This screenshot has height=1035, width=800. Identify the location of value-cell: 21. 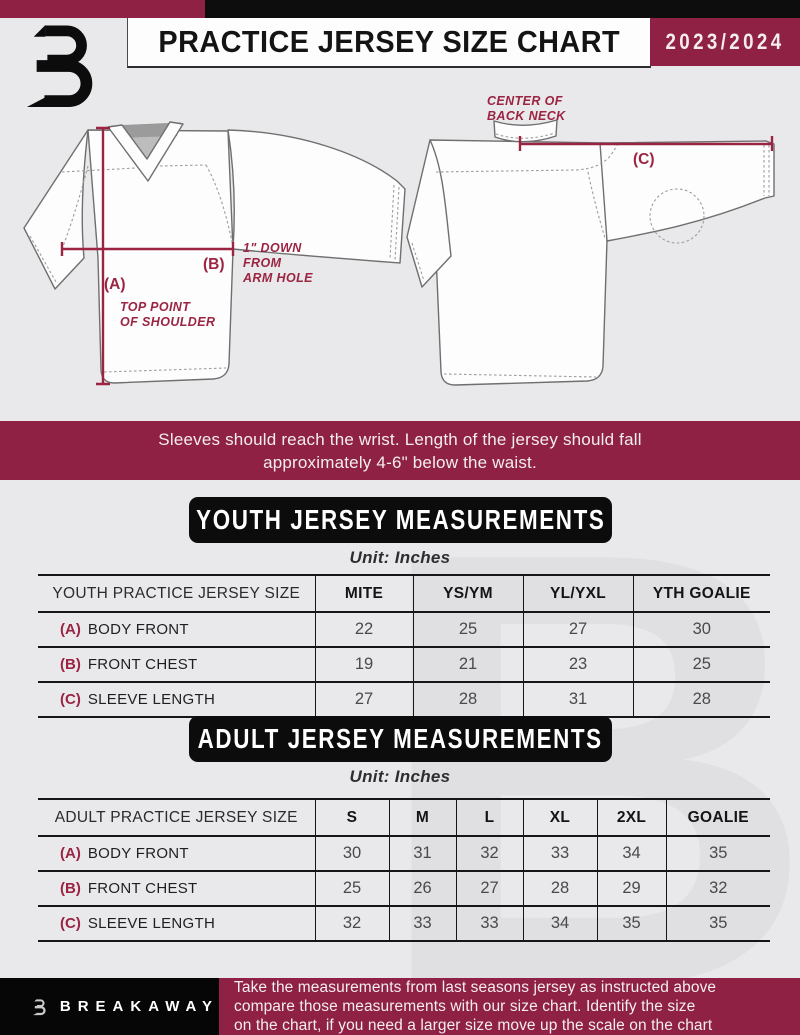
(467, 665).